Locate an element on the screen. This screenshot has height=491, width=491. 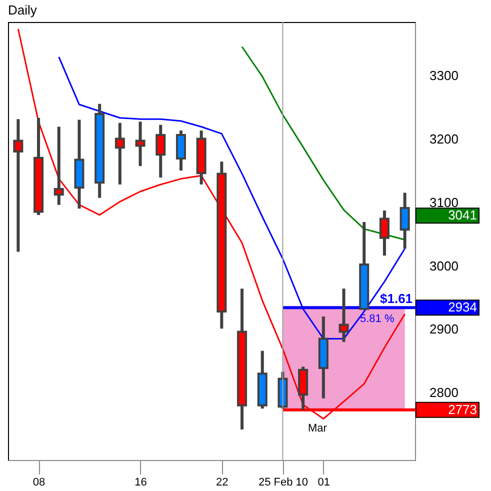
x-tick-label: 25 Feb 10 is located at coordinates (283, 482).